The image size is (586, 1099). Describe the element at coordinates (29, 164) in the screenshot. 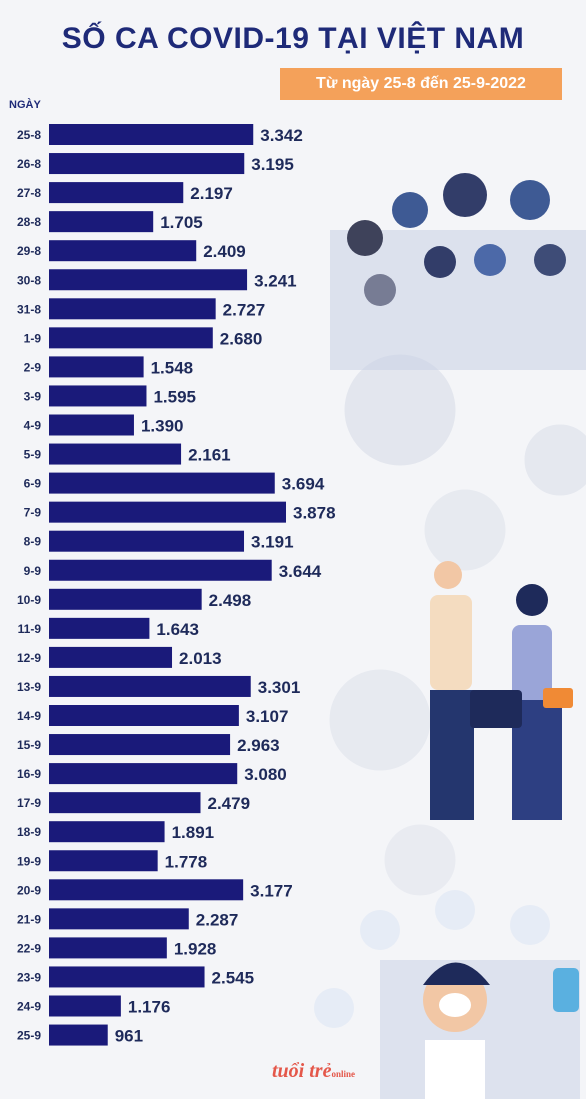

I see `category-label: 26-8` at that location.